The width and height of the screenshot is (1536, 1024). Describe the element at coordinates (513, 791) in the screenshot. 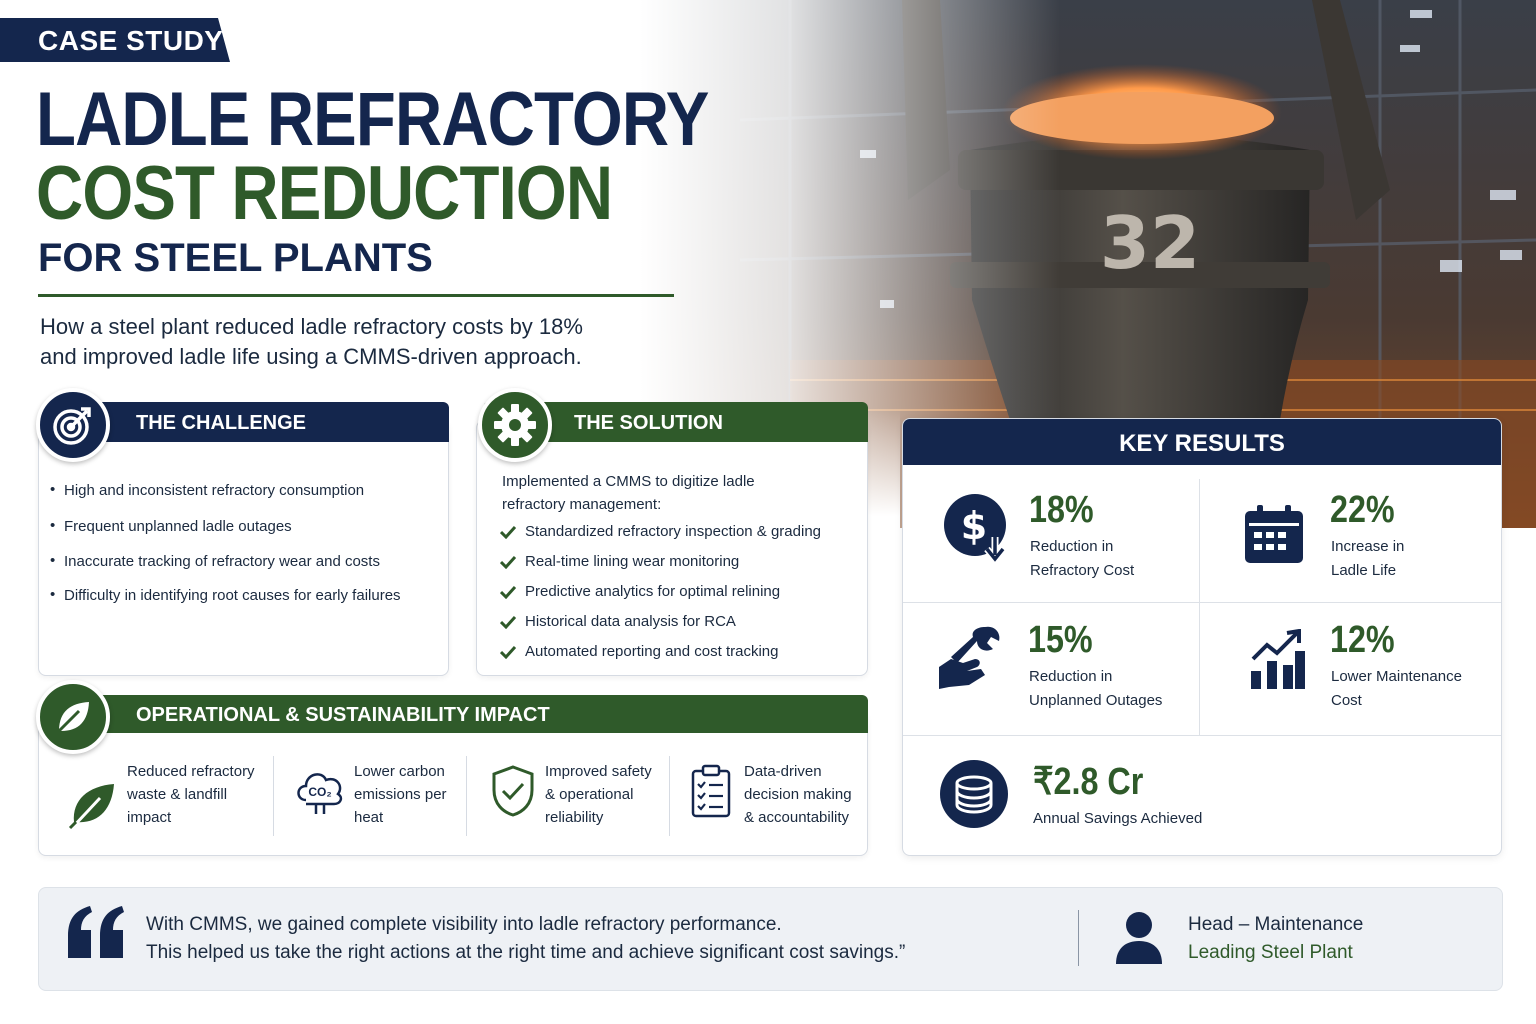

I see `shield-check-icon` at that location.